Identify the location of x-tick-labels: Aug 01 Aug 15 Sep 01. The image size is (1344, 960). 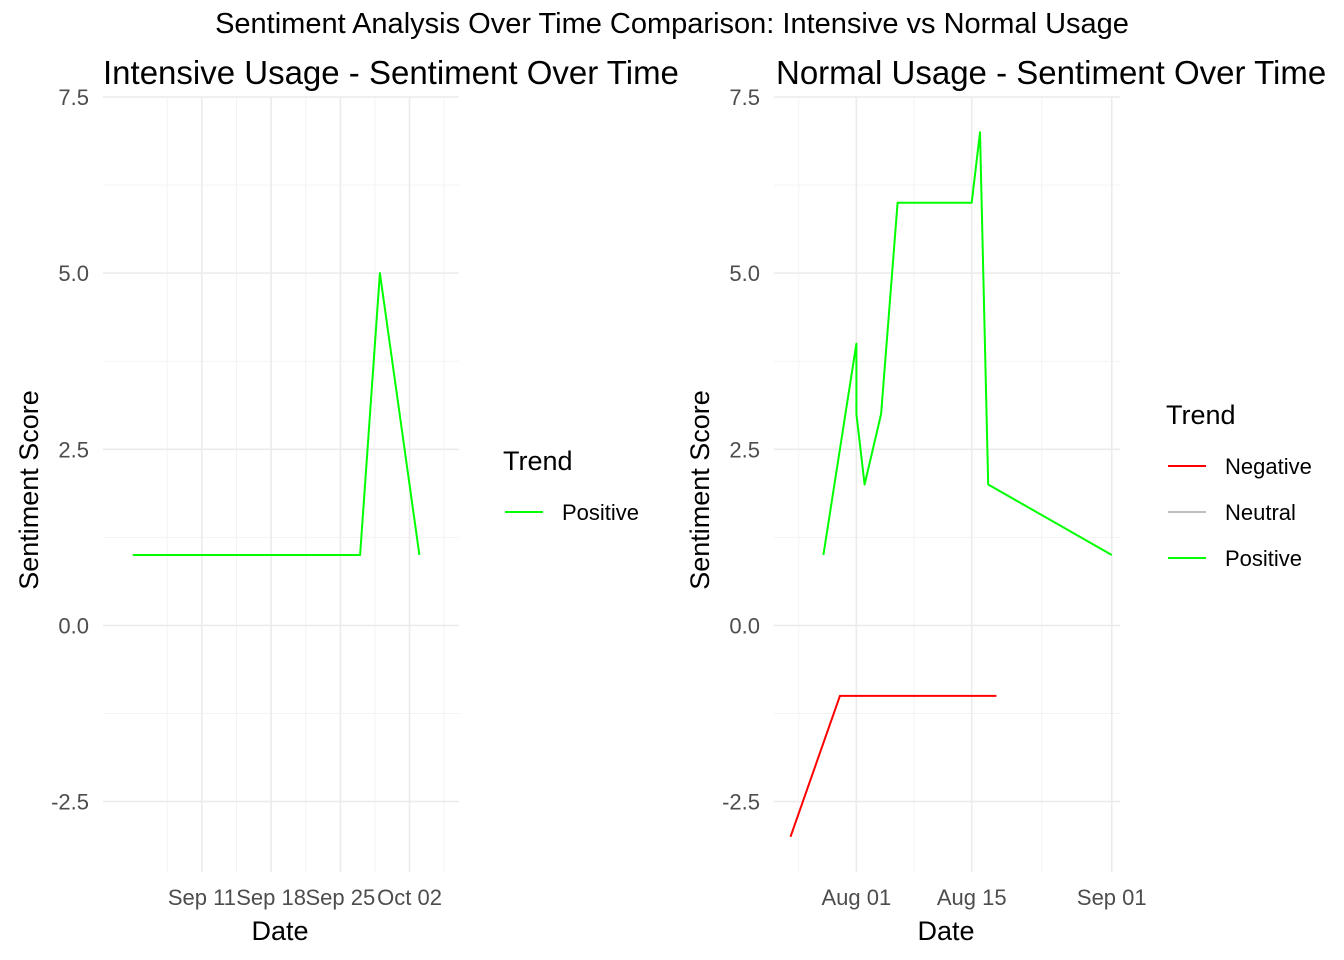
(984, 897).